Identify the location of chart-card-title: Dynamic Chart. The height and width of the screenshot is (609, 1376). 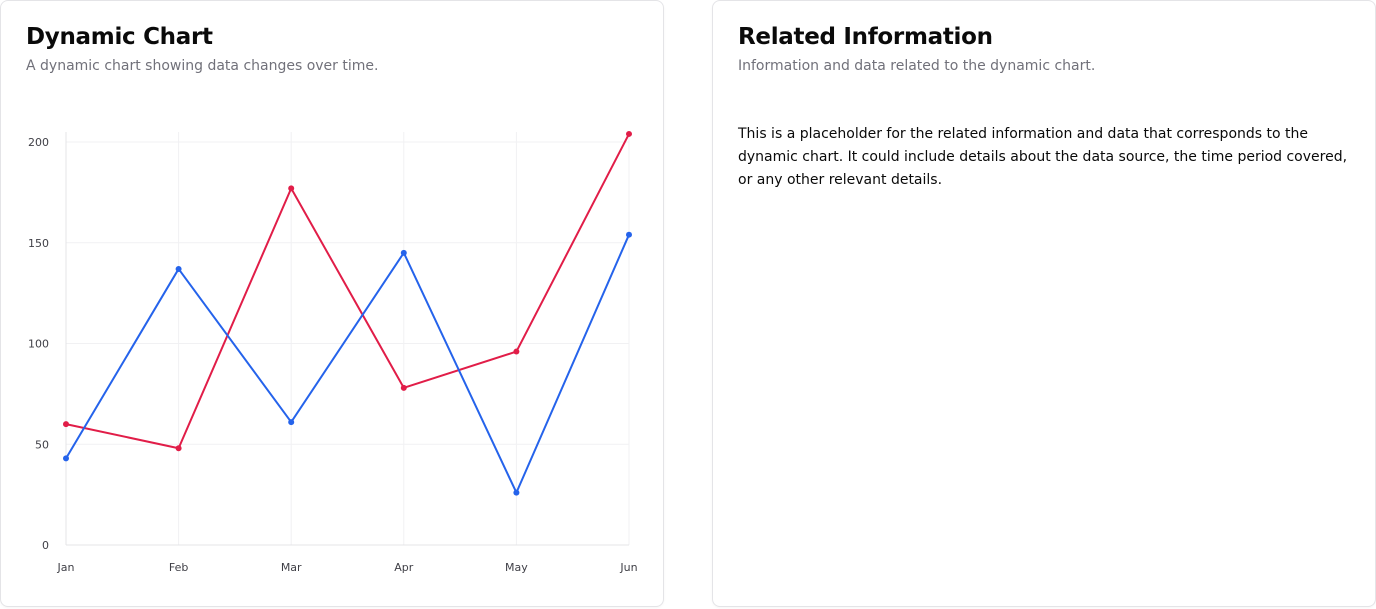
(119, 37).